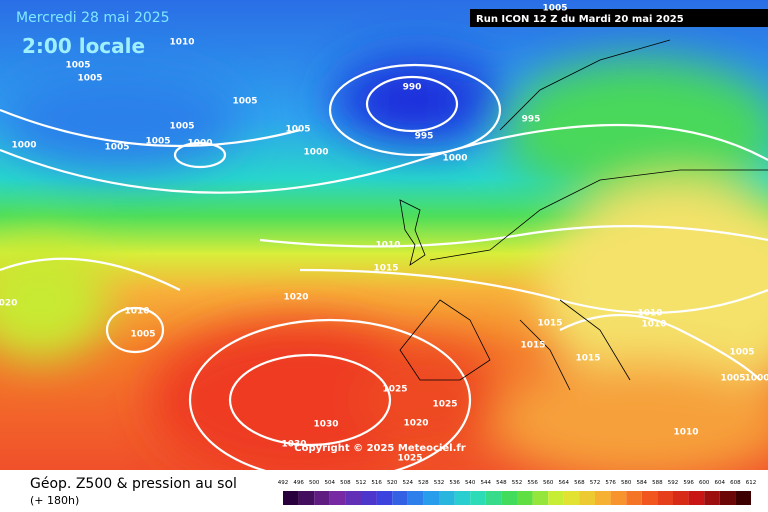 Image resolution: width=768 pixels, height=512 pixels. What do you see at coordinates (580, 19) in the screenshot?
I see `run-label: Run ICON 12 Z du Mardi 20 mai 2025` at bounding box center [580, 19].